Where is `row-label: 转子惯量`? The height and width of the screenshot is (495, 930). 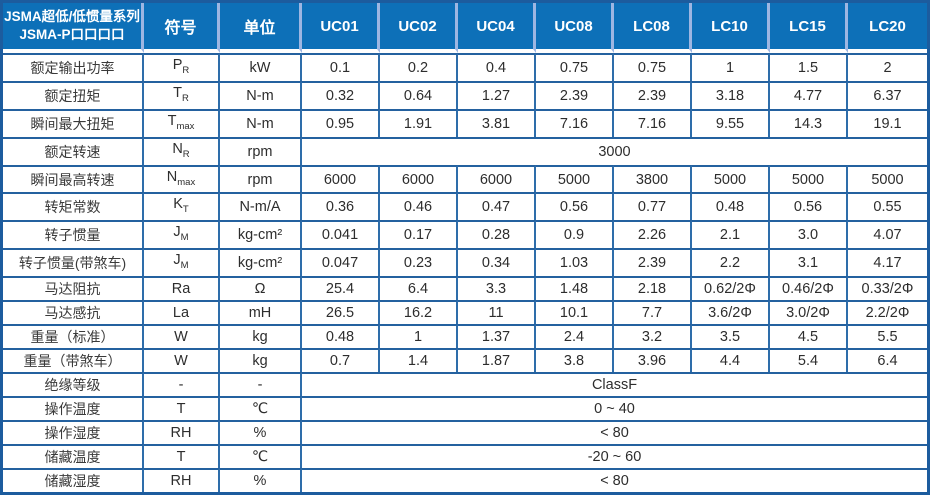
row-label: 转子惯量 is located at coordinates (73, 234).